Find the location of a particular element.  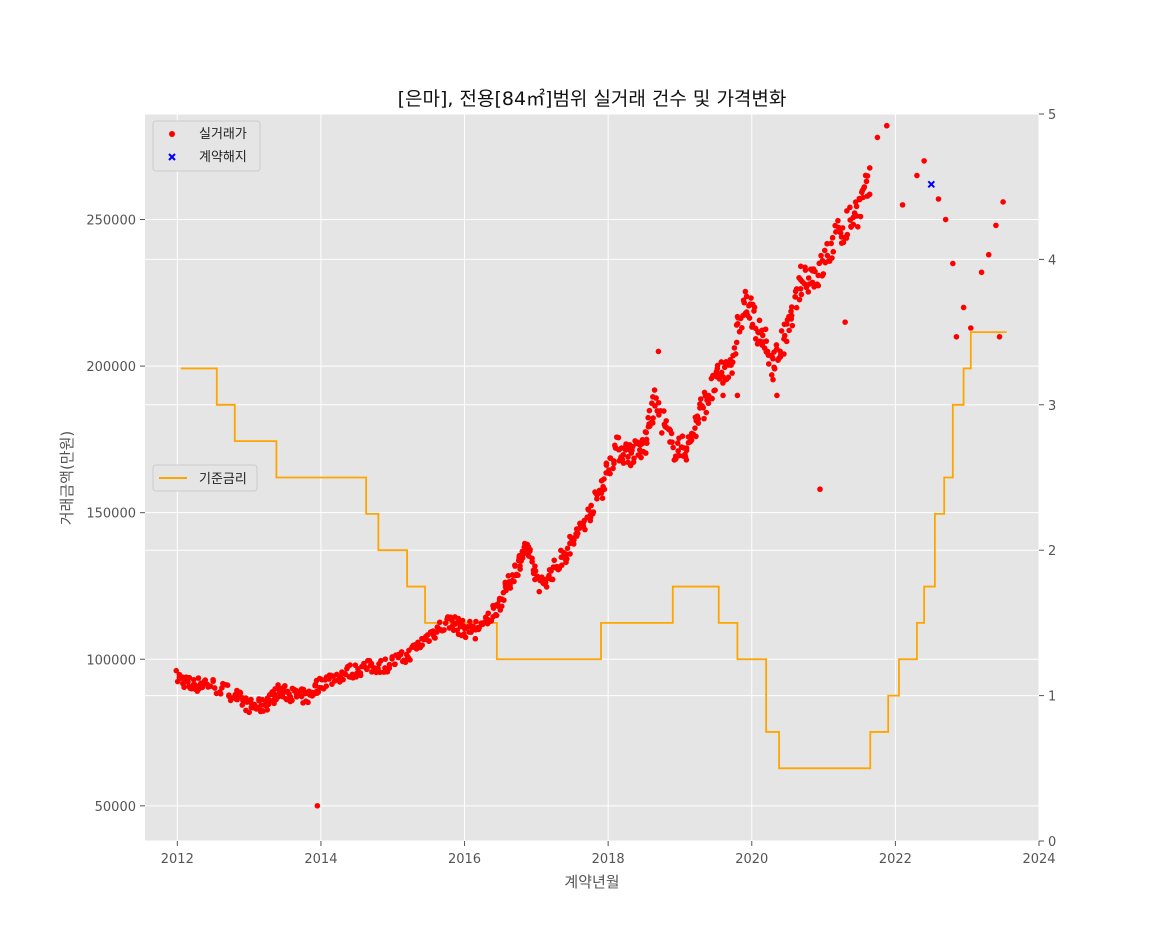

y-axis-label: 거래금액(만원) is located at coordinates (67, 478).